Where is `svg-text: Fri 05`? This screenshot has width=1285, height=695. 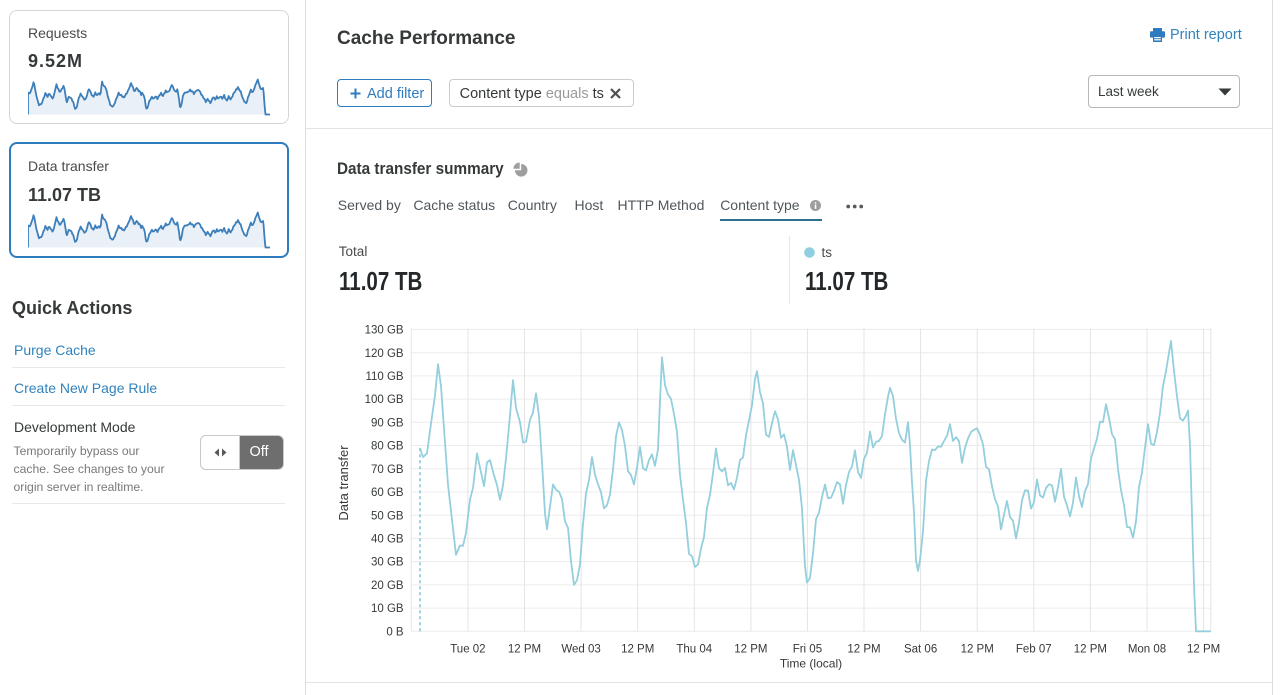
svg-text: Fri 05 is located at coordinates (807, 650).